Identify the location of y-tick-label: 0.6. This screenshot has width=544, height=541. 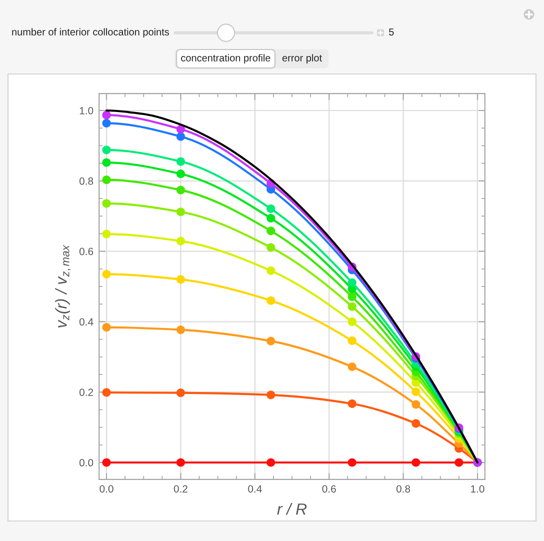
(86, 252).